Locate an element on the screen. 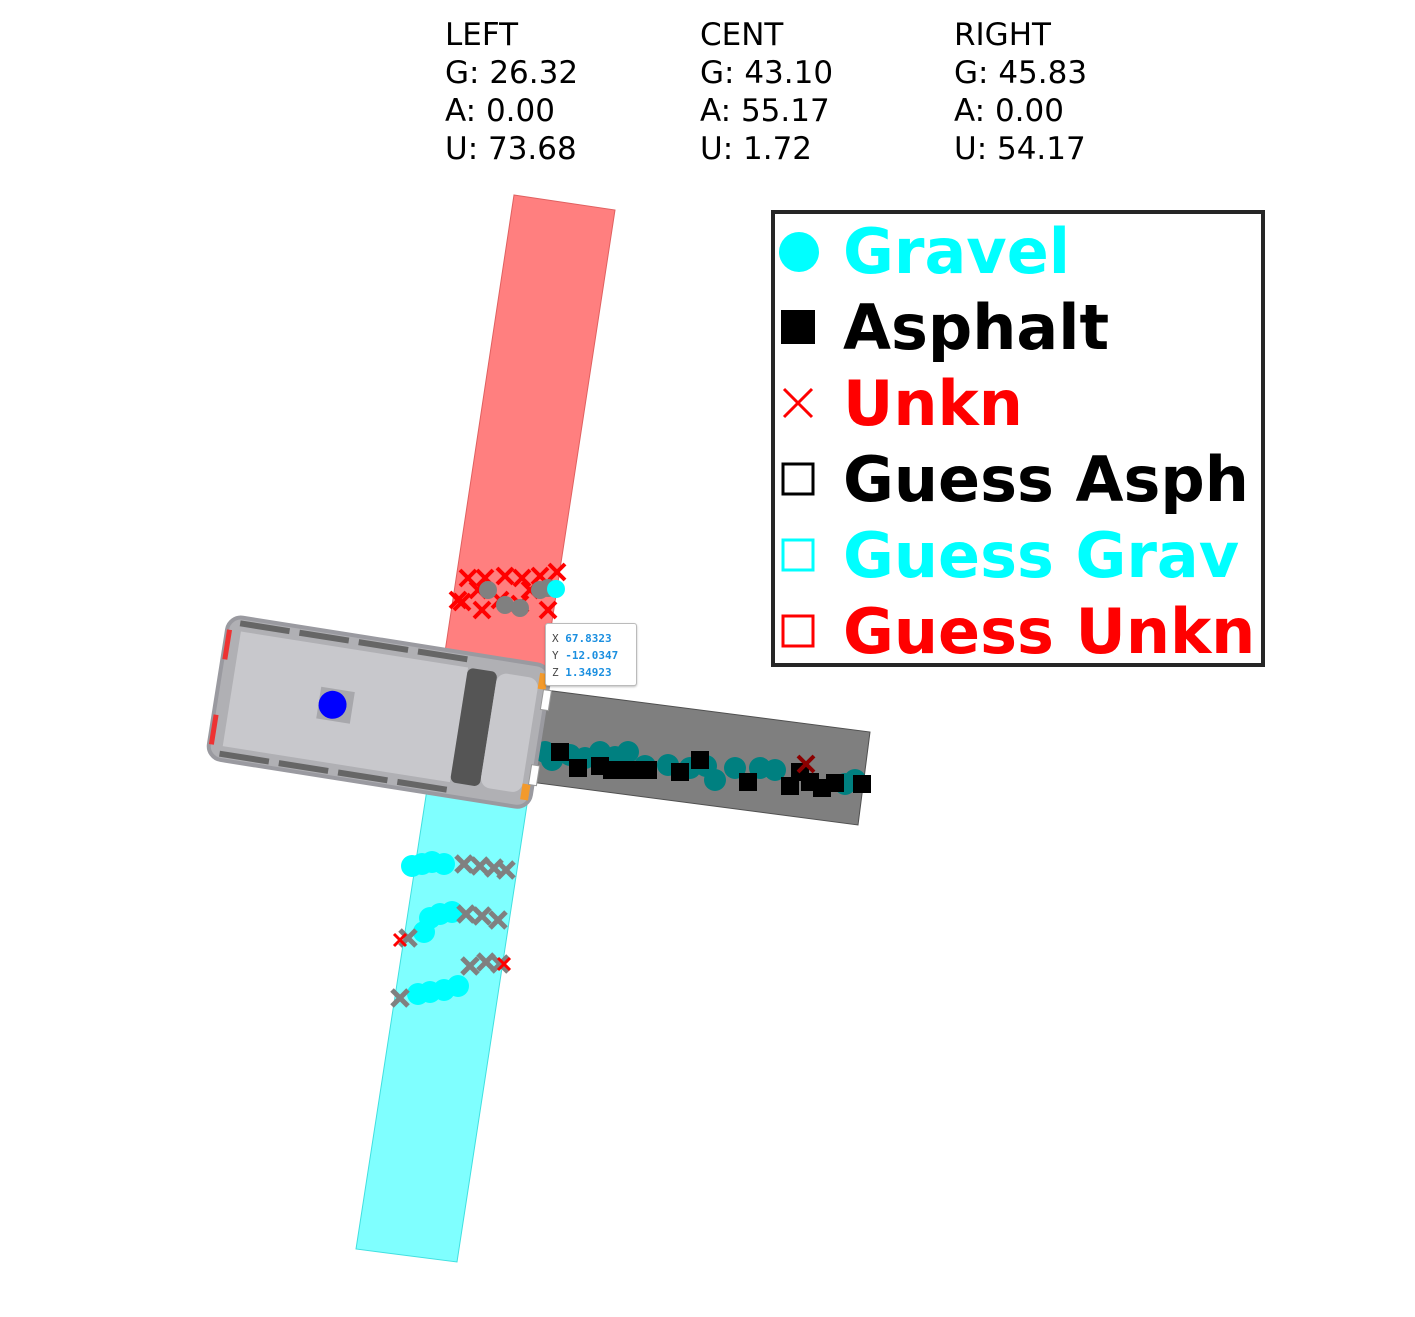 This screenshot has height=1317, width=1415. vehicle-mirror-top is located at coordinates (546, 700).